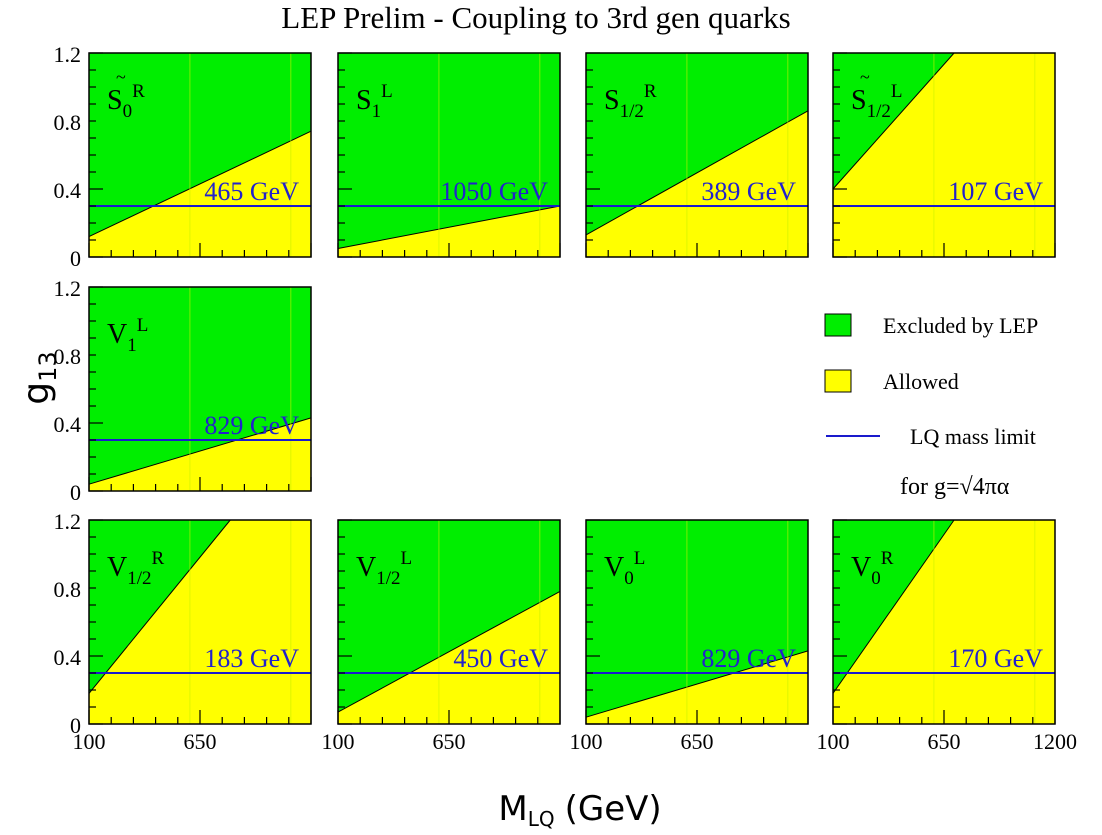 Image resolution: width=1102 pixels, height=835 pixels. Describe the element at coordinates (541, 819) in the screenshot. I see `x-axis-title-sub: LQ` at that location.